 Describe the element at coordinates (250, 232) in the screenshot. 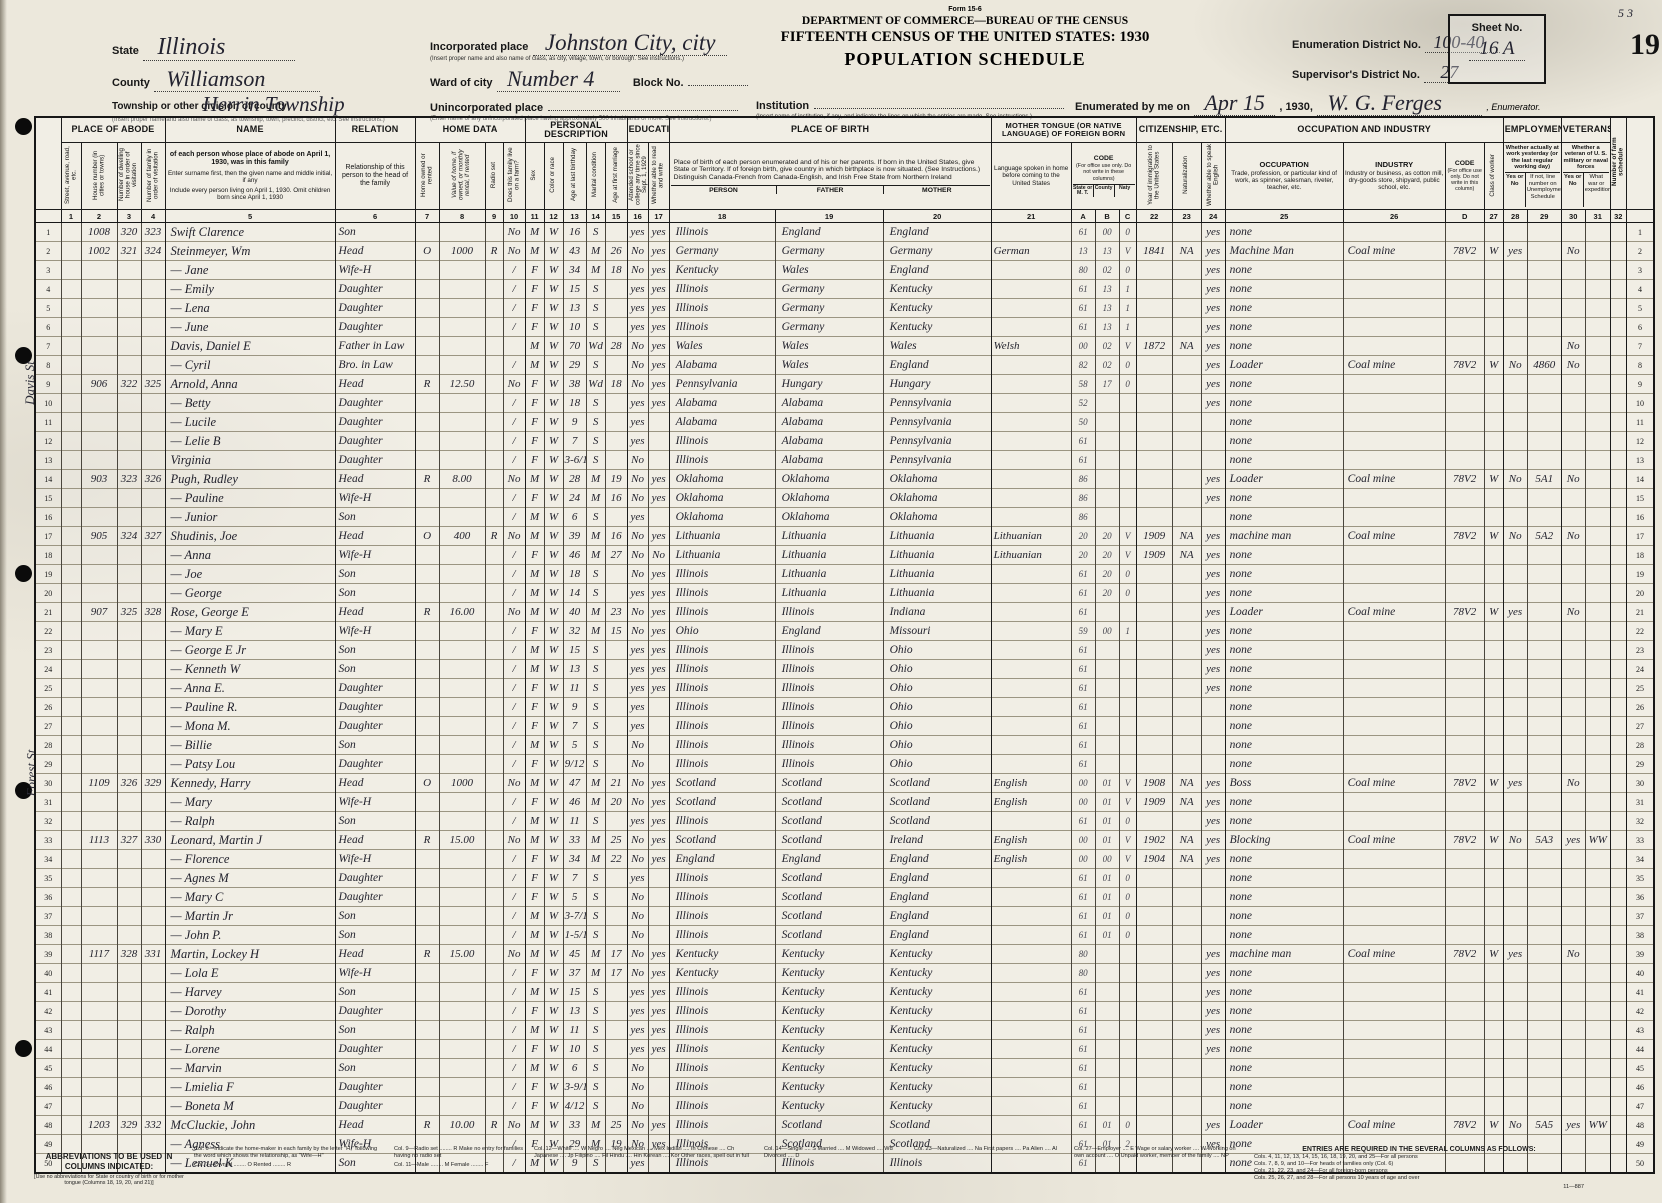

I see `cell: Swift Clarence` at that location.